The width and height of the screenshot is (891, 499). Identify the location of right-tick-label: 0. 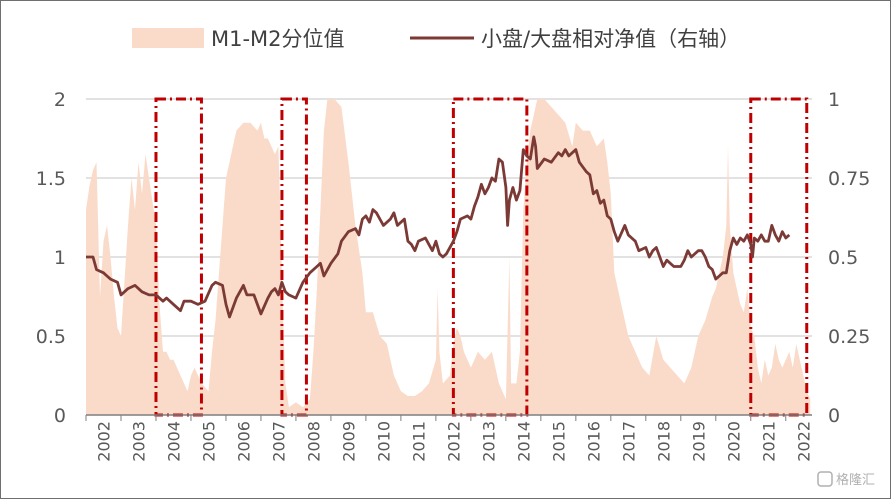
(834, 416).